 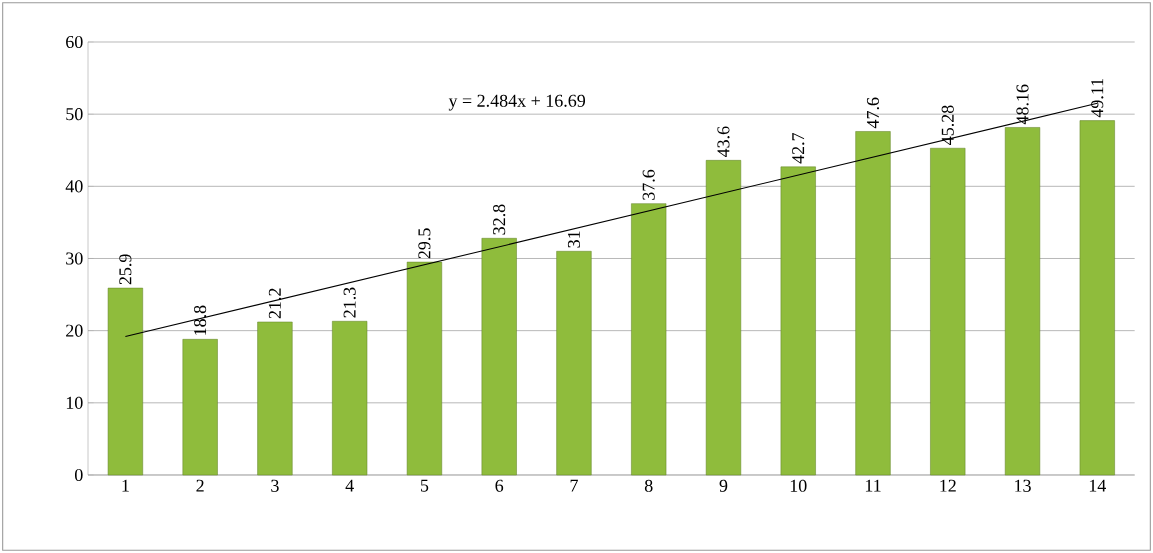 What do you see at coordinates (349, 302) in the screenshot?
I see `data-label: 21.3` at bounding box center [349, 302].